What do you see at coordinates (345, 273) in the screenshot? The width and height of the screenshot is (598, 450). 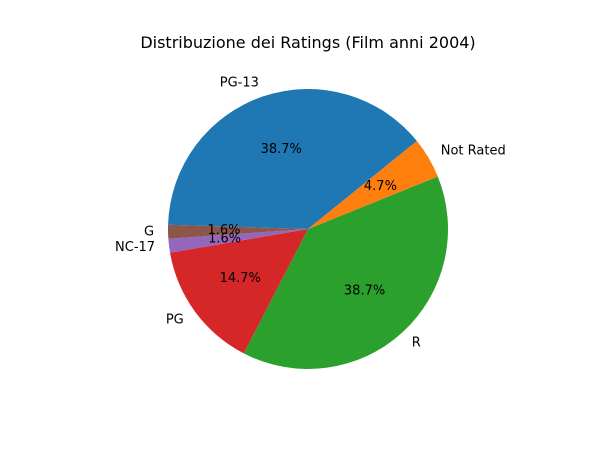 I see `pie-slice-r` at bounding box center [345, 273].